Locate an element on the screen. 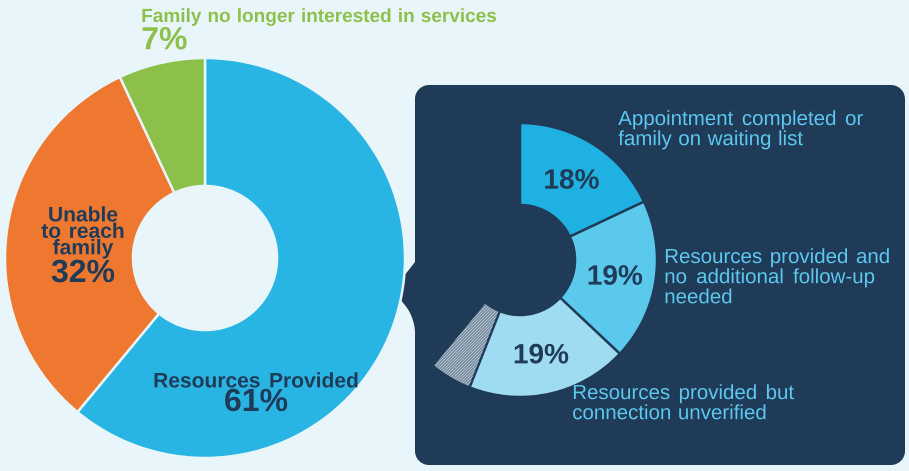 Image resolution: width=909 pixels, height=471 pixels. slice-label: Unable to reach family is located at coordinates (83, 232).